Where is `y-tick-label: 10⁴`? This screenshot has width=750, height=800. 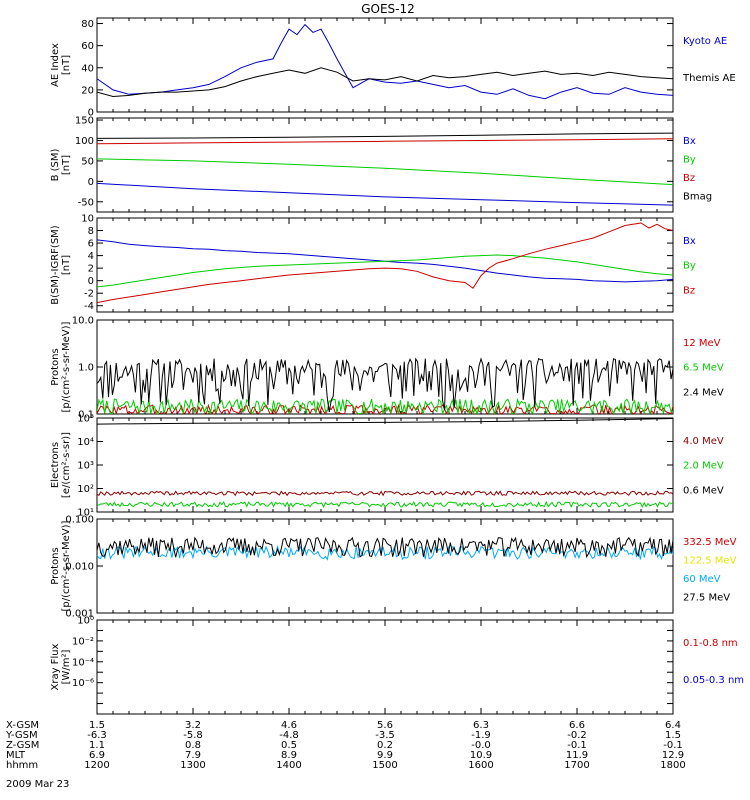 y-tick-label: 10⁴ is located at coordinates (85, 442).